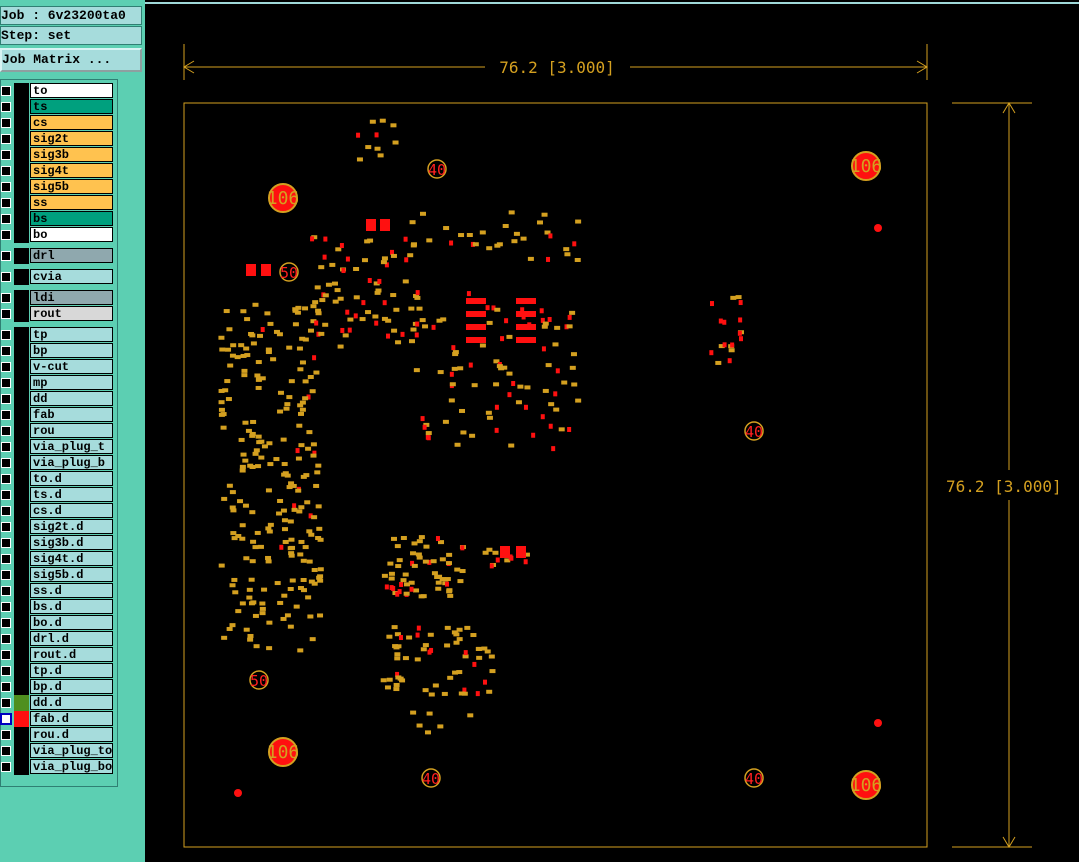 Image resolution: width=1079 pixels, height=862 pixels. I want to click on layer-name: mp, so click(71, 382).